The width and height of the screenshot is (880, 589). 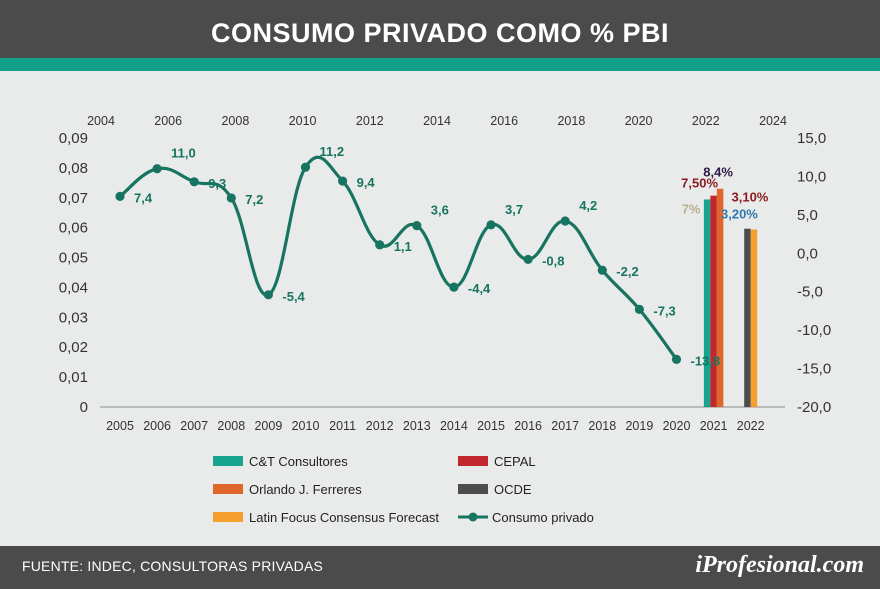 I want to click on left-axis-tick: 0,02, so click(x=73, y=347).